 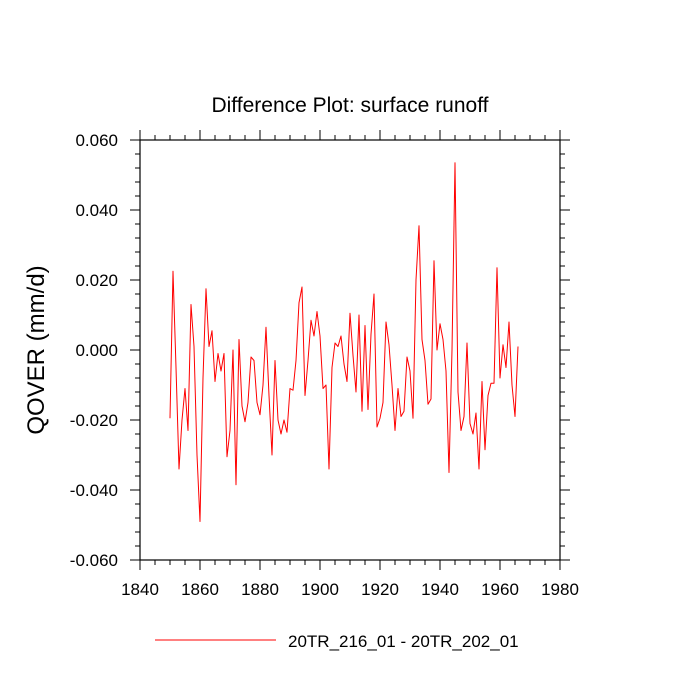 I want to click on legend-label: 20TR_216_01 - 20TR_202_01, so click(x=403, y=641).